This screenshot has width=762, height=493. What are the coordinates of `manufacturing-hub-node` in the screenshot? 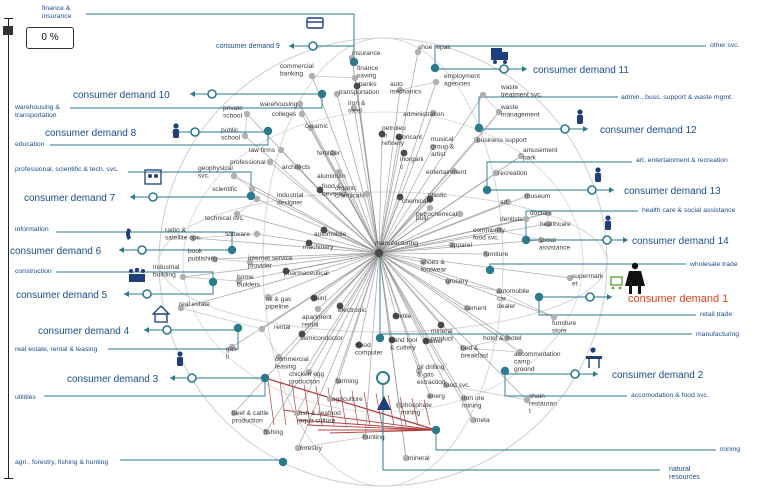 It's located at (379, 253).